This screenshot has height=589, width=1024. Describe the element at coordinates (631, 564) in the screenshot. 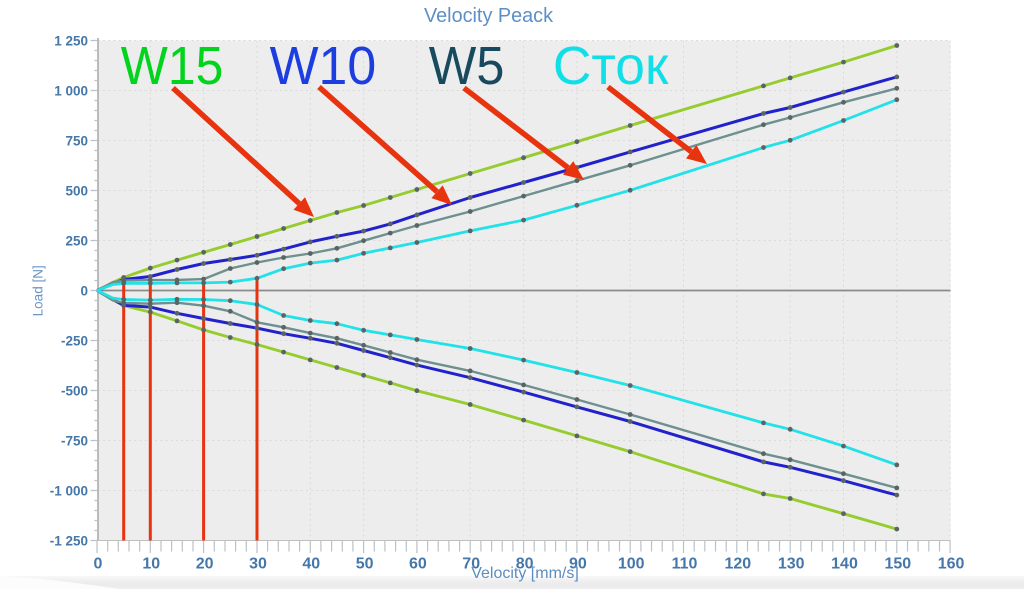

I see `svg-text: 100` at that location.